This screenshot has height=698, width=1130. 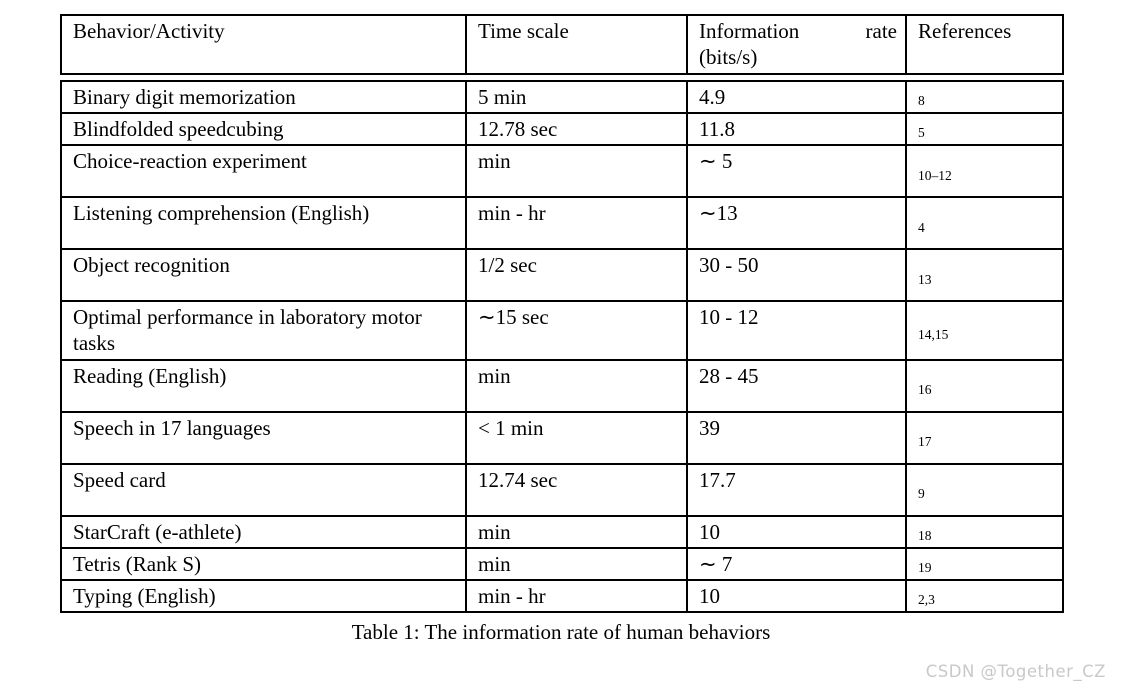 What do you see at coordinates (796, 275) in the screenshot?
I see `information-rate-cell: 30 - 50` at bounding box center [796, 275].